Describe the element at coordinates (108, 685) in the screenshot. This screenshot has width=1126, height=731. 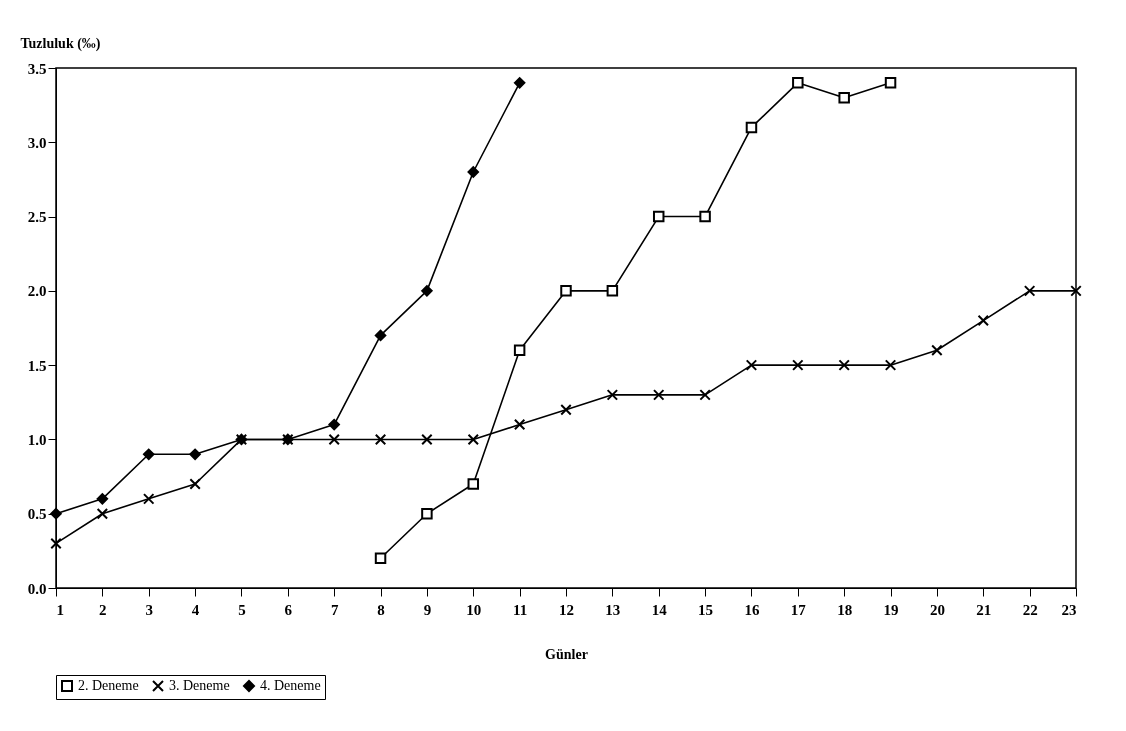
I see `legend-label: 2. Deneme` at that location.